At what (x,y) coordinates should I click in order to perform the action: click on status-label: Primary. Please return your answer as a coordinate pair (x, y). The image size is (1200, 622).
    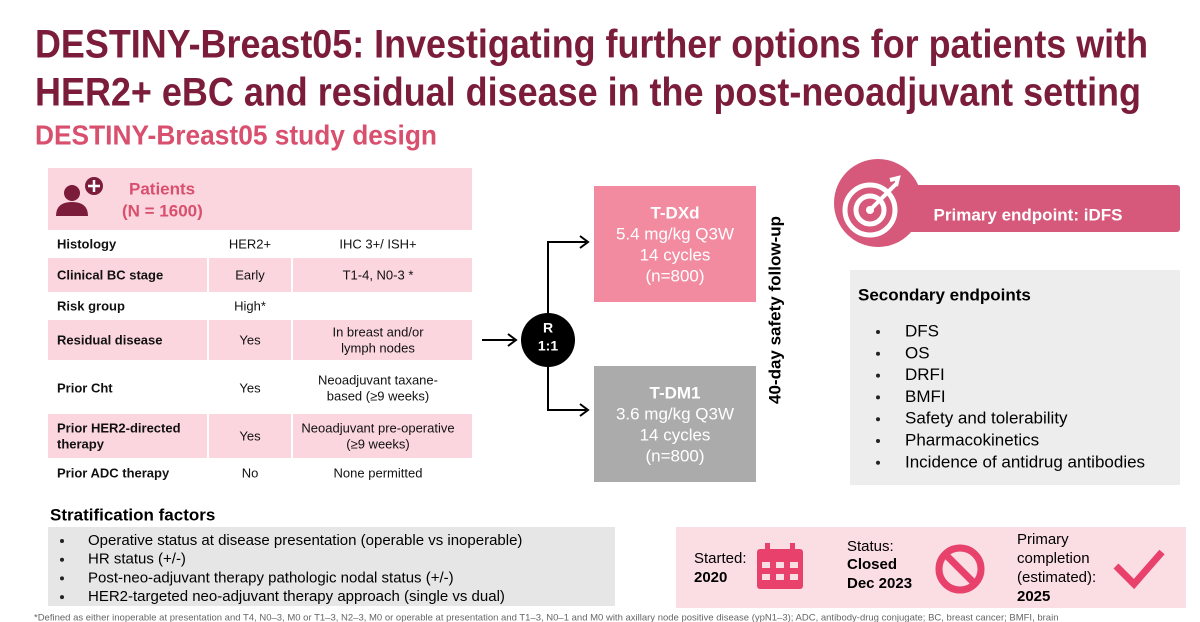
    Looking at the image, I should click on (1043, 539).